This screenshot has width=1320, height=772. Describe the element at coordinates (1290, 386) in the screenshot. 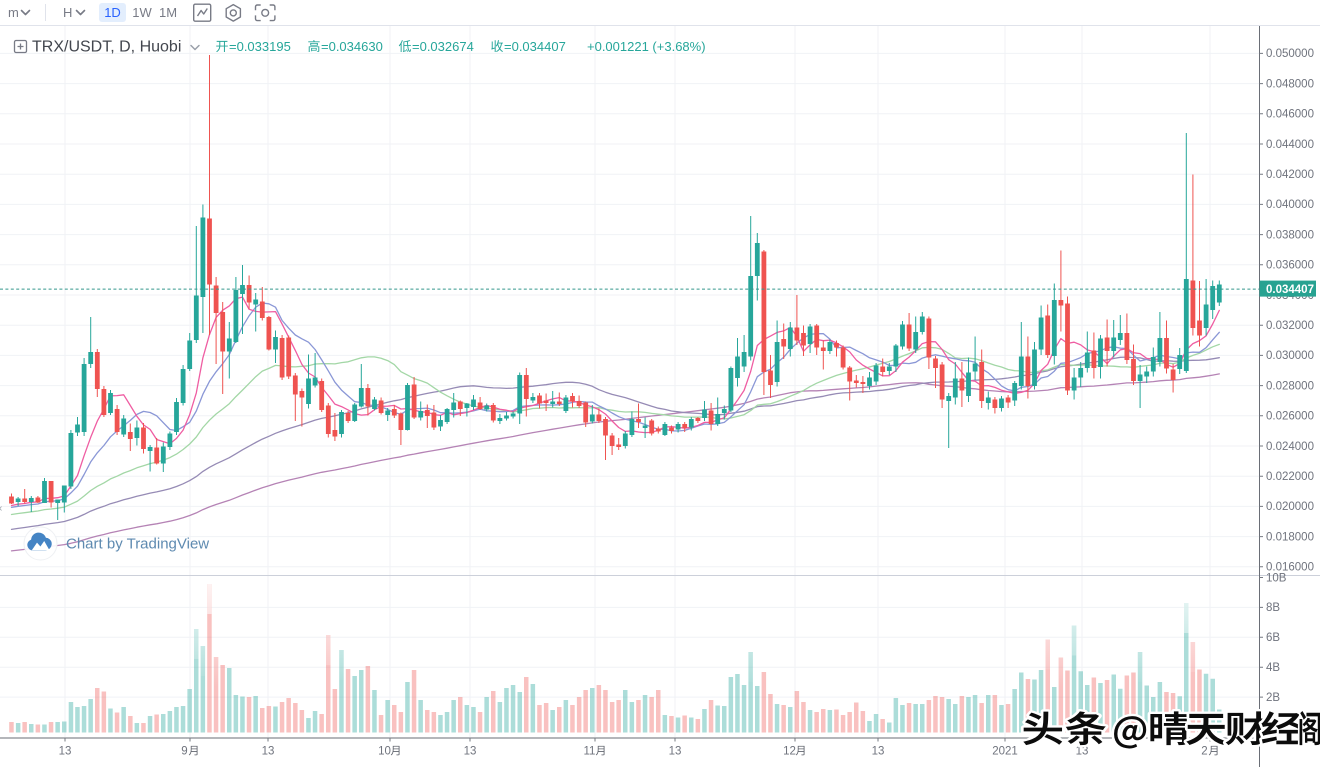

I see `svg-text: 0.028000` at that location.